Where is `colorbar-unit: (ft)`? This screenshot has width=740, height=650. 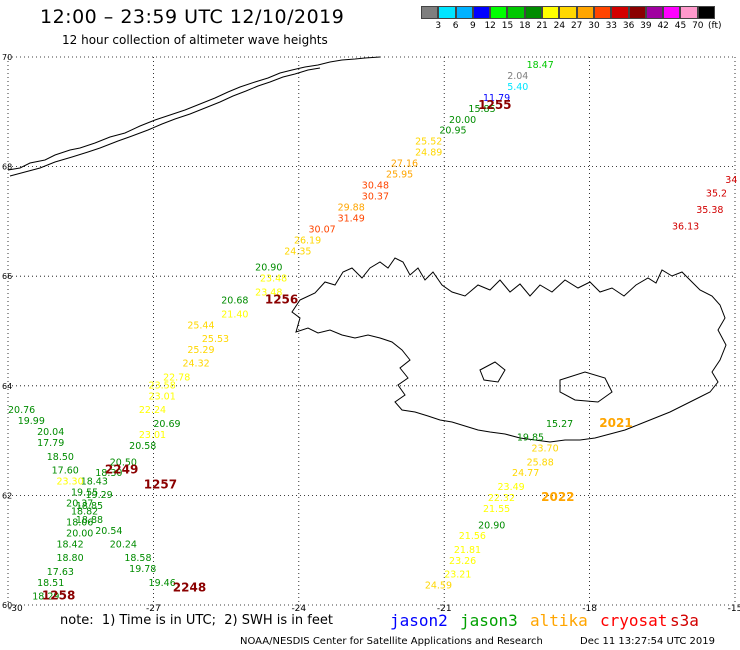
colorbar-unit: (ft) is located at coordinates (715, 26).